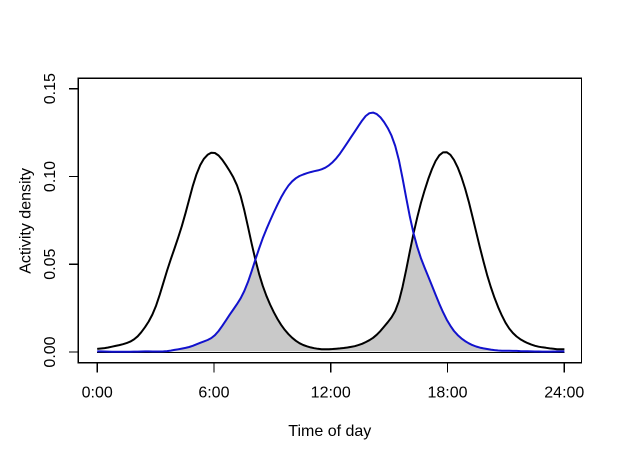  I want to click on svg-text: Time of day, so click(329, 431).